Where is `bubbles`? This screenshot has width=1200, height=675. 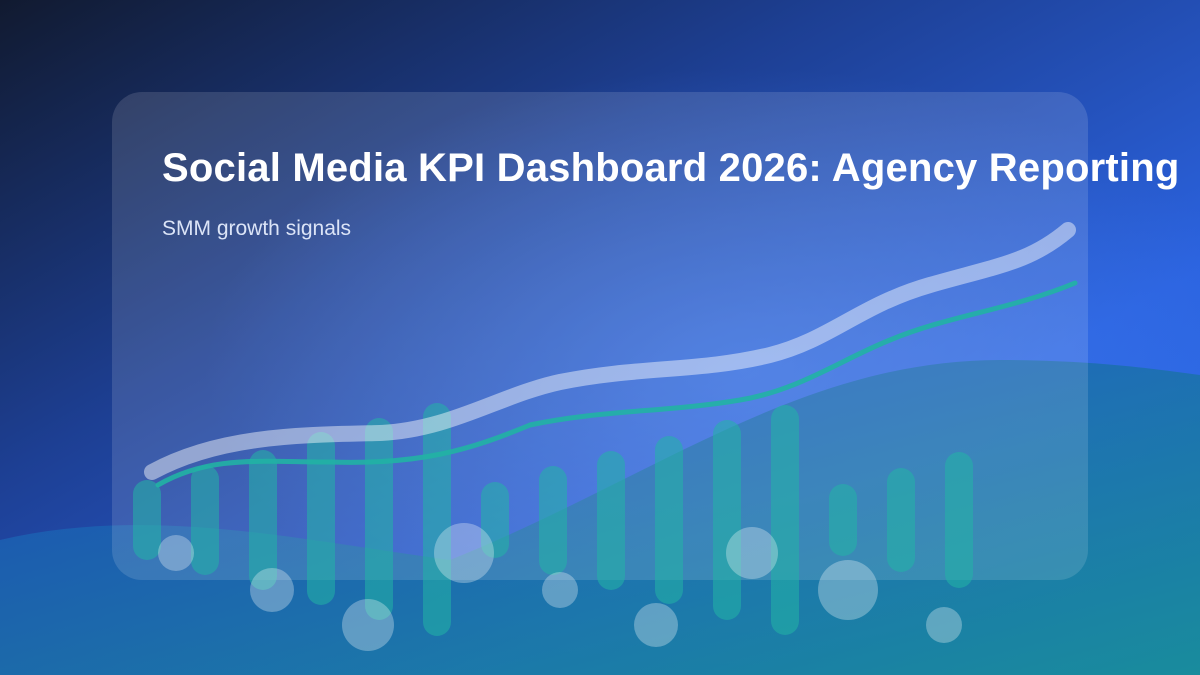
bubbles is located at coordinates (560, 587).